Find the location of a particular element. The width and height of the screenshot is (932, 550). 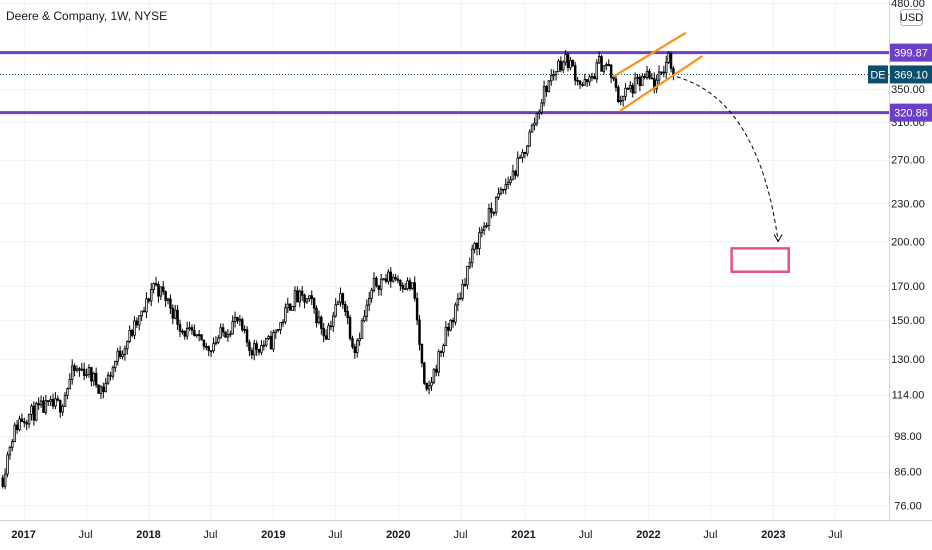

annotations is located at coordinates (701, 152).